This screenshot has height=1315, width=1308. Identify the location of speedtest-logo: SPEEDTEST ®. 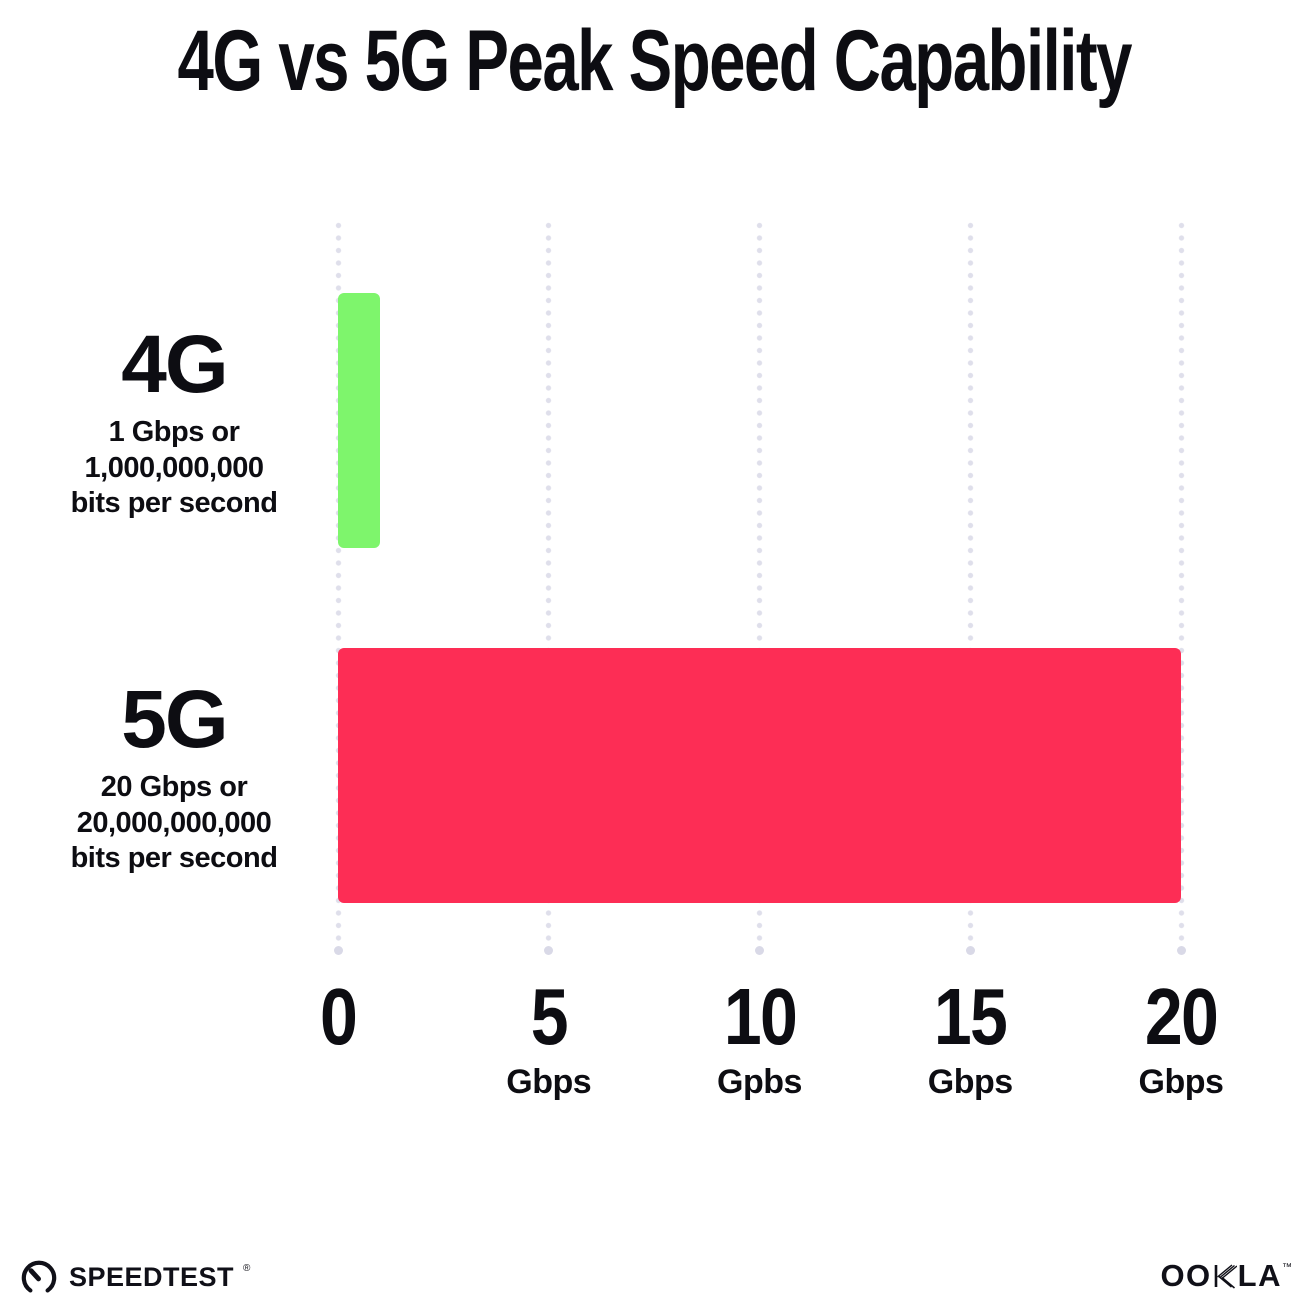
(134, 1277).